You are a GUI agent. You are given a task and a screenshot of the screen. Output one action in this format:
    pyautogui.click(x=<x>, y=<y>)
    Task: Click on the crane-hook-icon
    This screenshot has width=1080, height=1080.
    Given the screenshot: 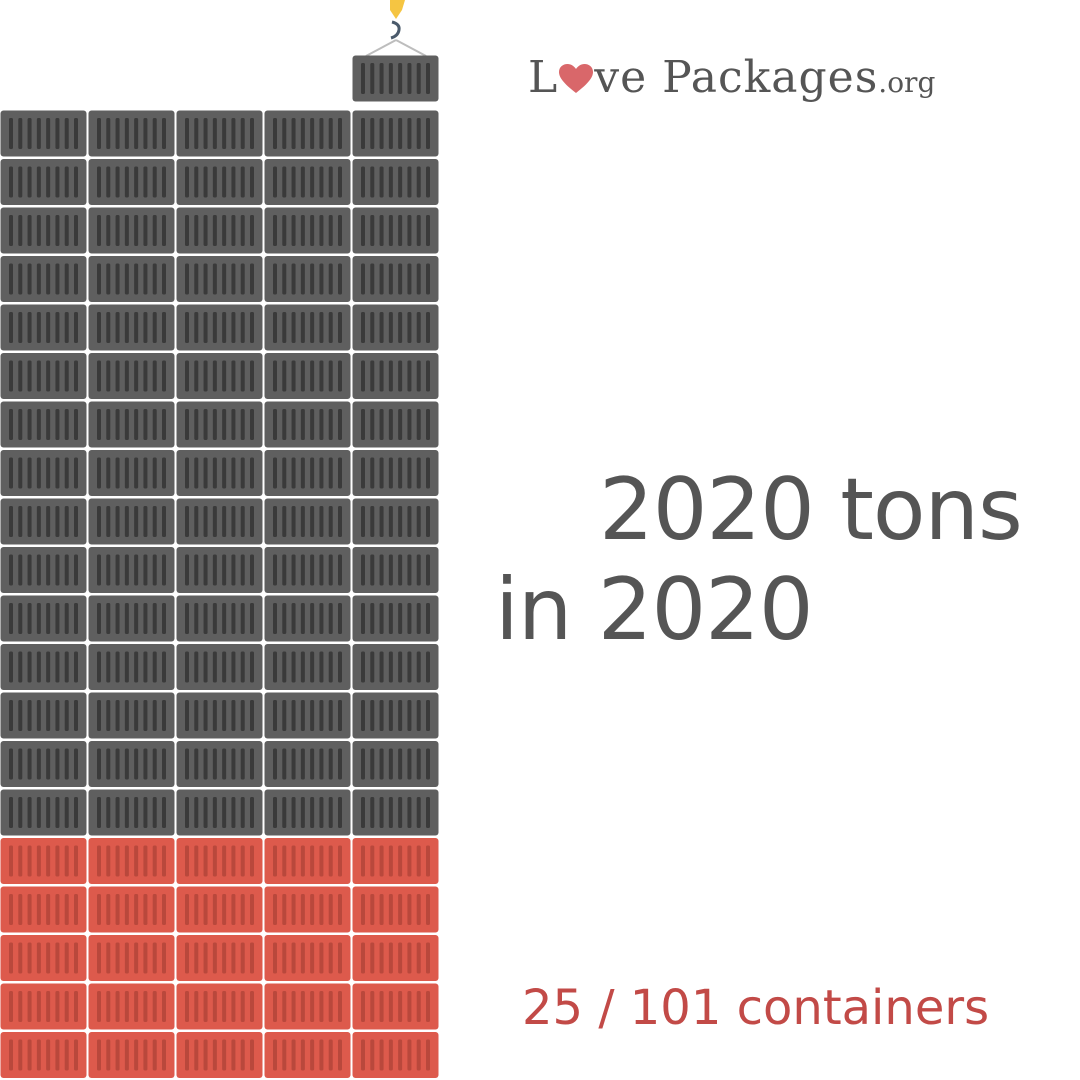 What is the action you would take?
    pyautogui.click(x=396, y=28)
    